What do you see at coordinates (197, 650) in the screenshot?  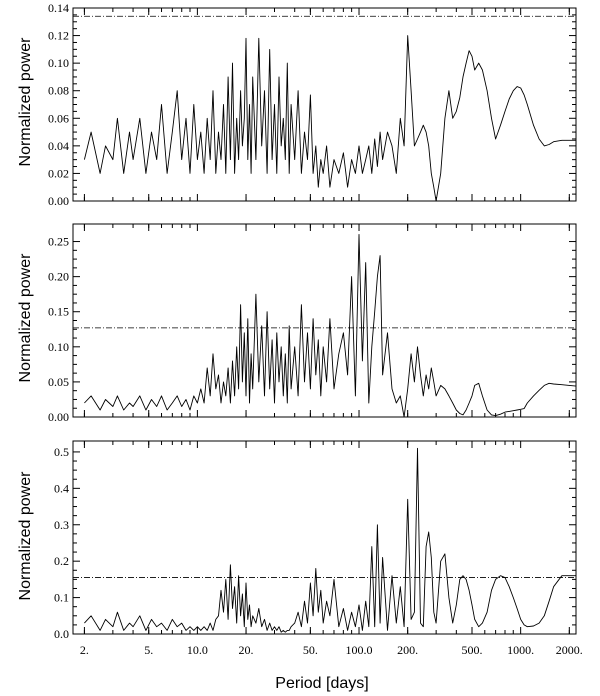 I see `x-tick-label: 10.0` at bounding box center [197, 650].